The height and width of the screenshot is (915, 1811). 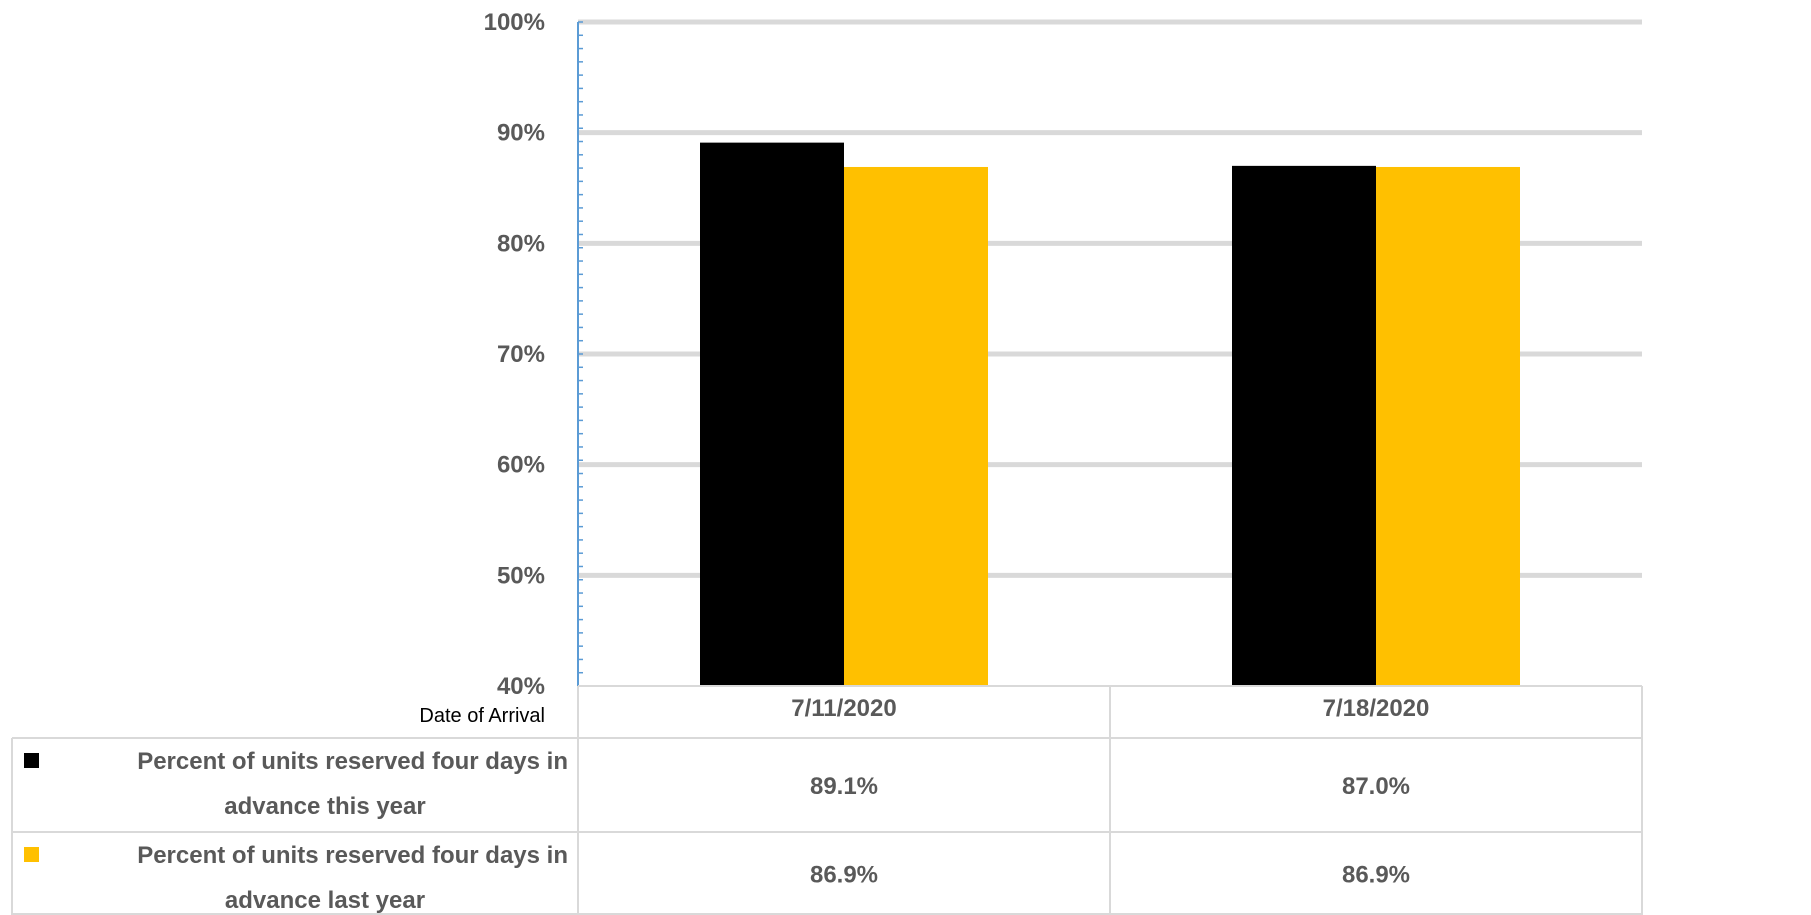 I want to click on y-tick-label: 70%, so click(x=521, y=354).